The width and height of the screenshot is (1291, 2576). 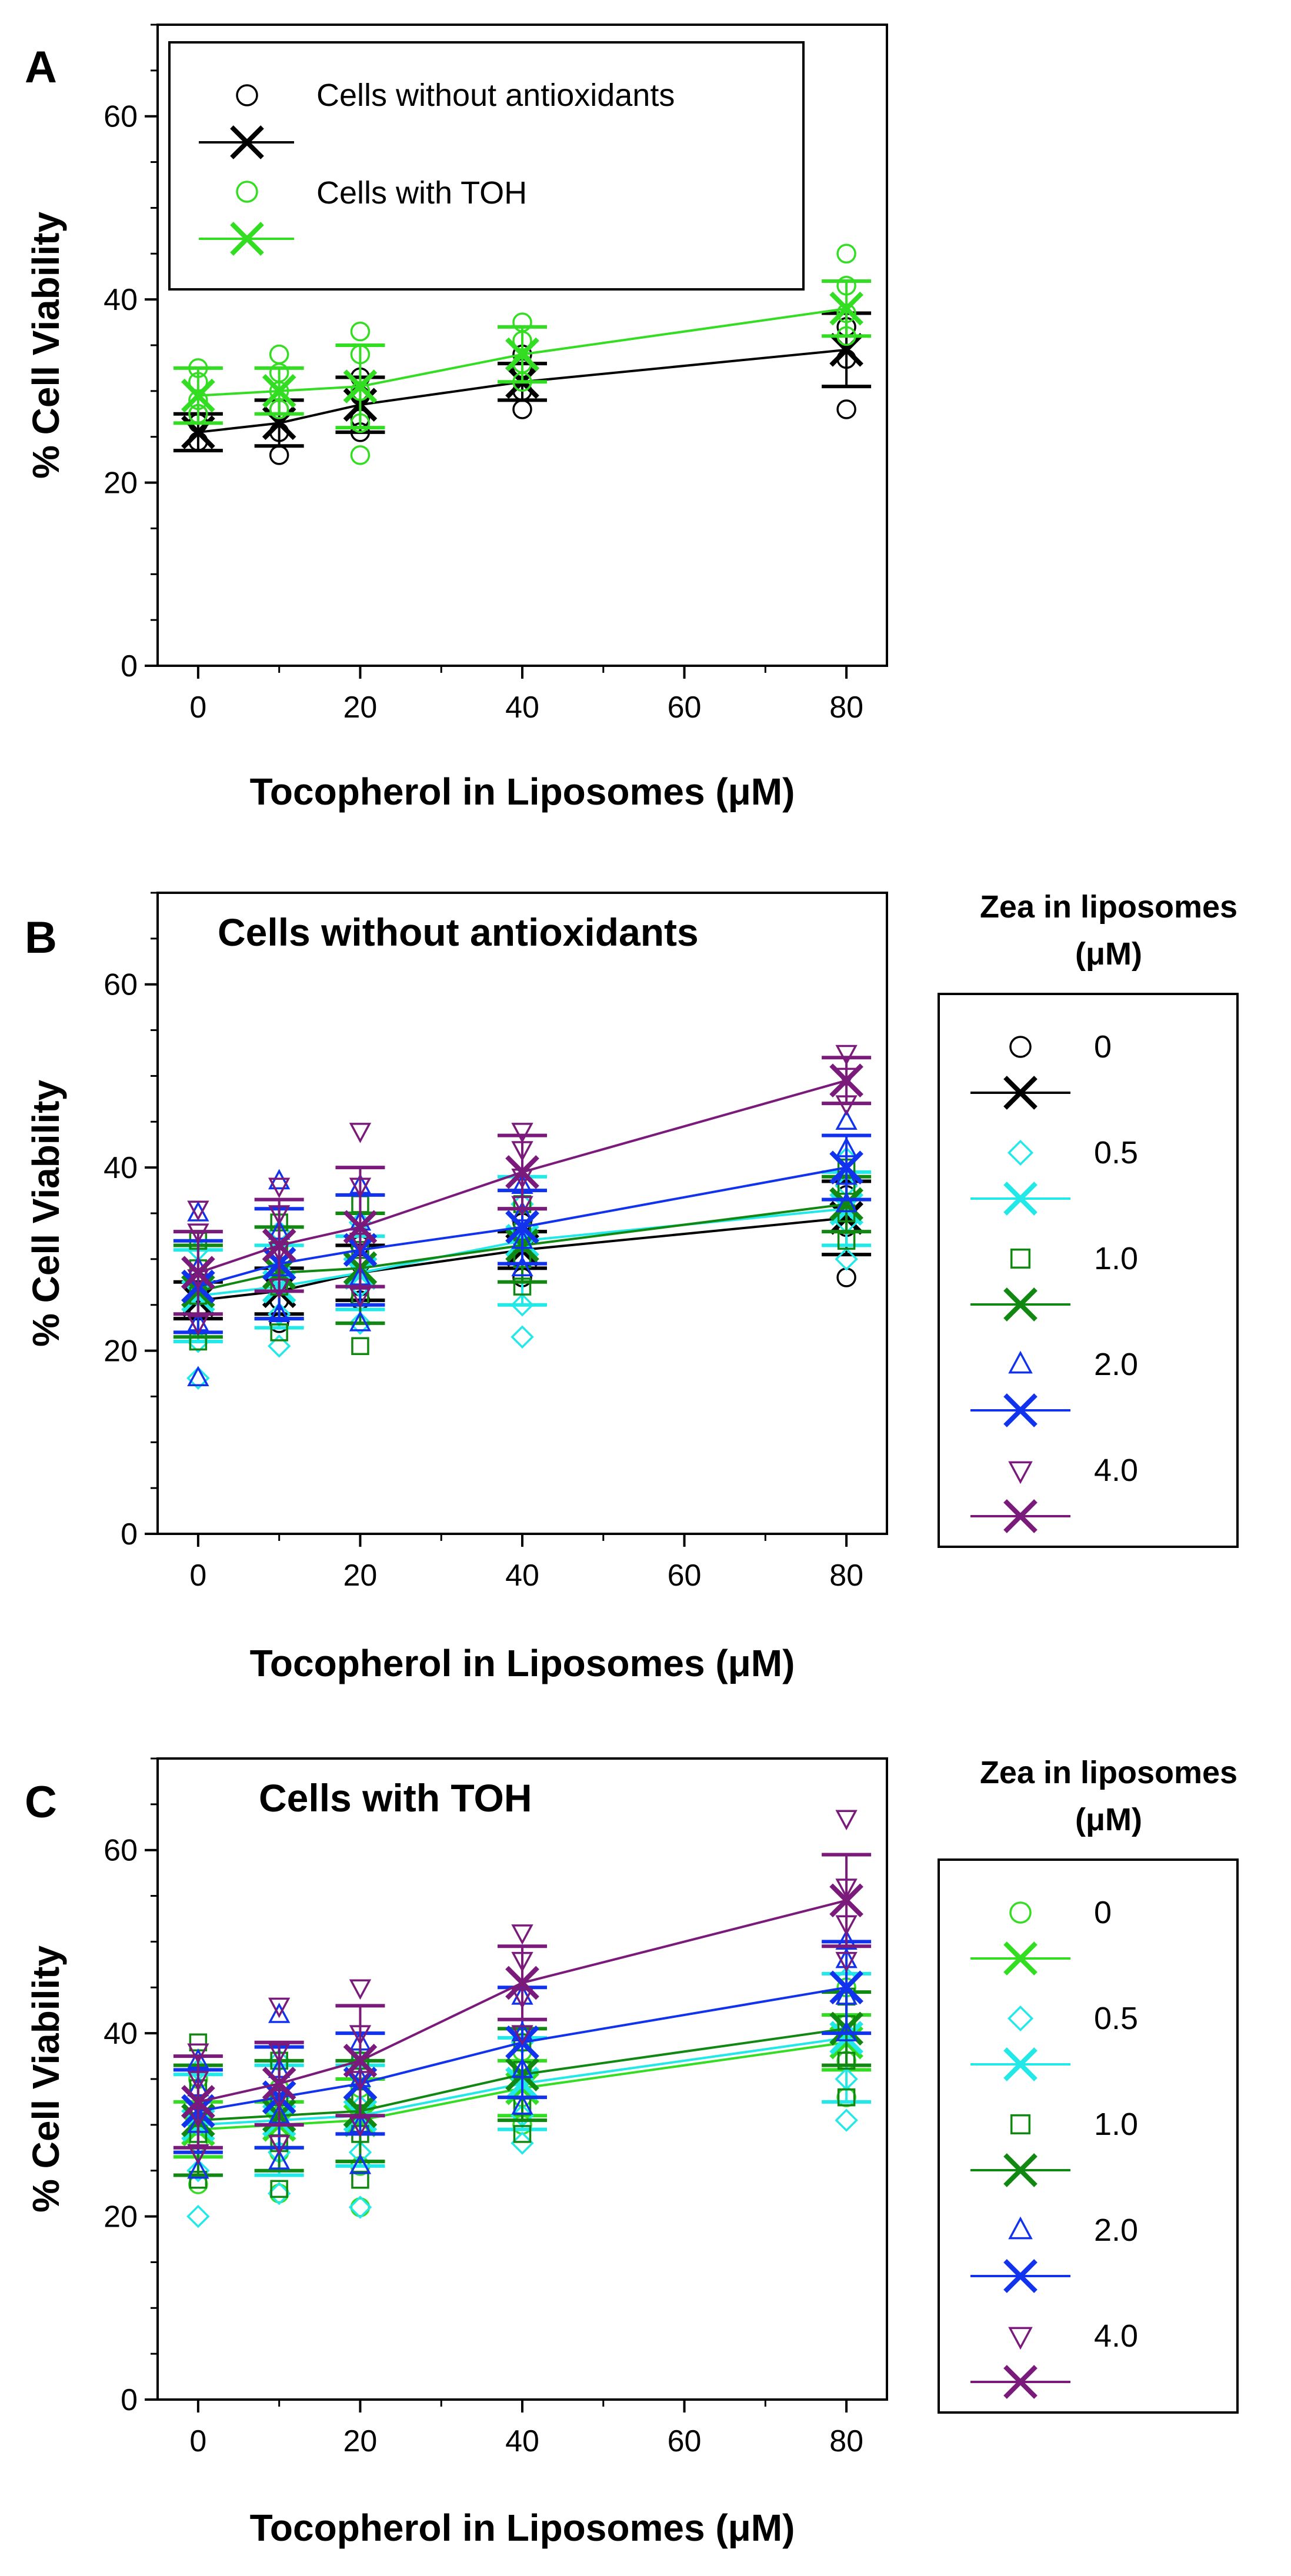 I want to click on panel-b-data, so click(x=522, y=1217).